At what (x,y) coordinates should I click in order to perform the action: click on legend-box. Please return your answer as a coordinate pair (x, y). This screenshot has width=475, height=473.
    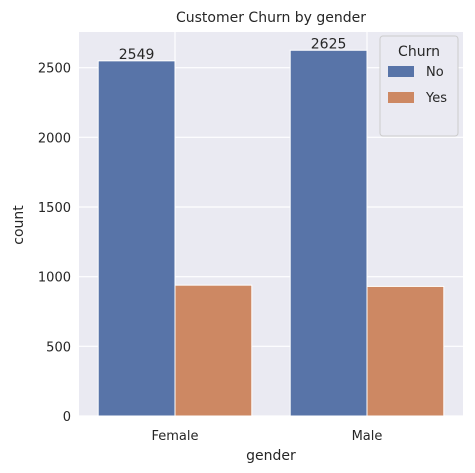
    Looking at the image, I should click on (419, 86).